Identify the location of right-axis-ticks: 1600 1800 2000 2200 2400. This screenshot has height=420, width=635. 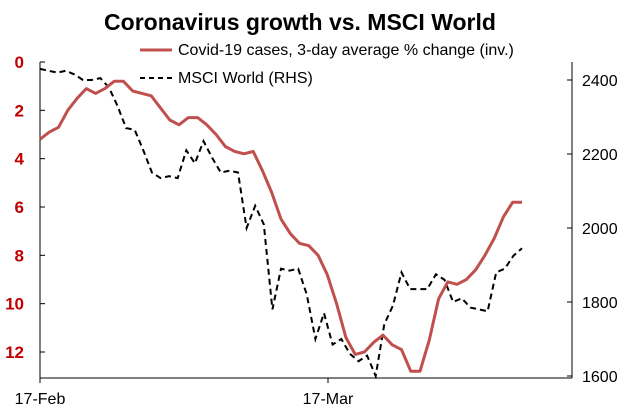
(592, 229).